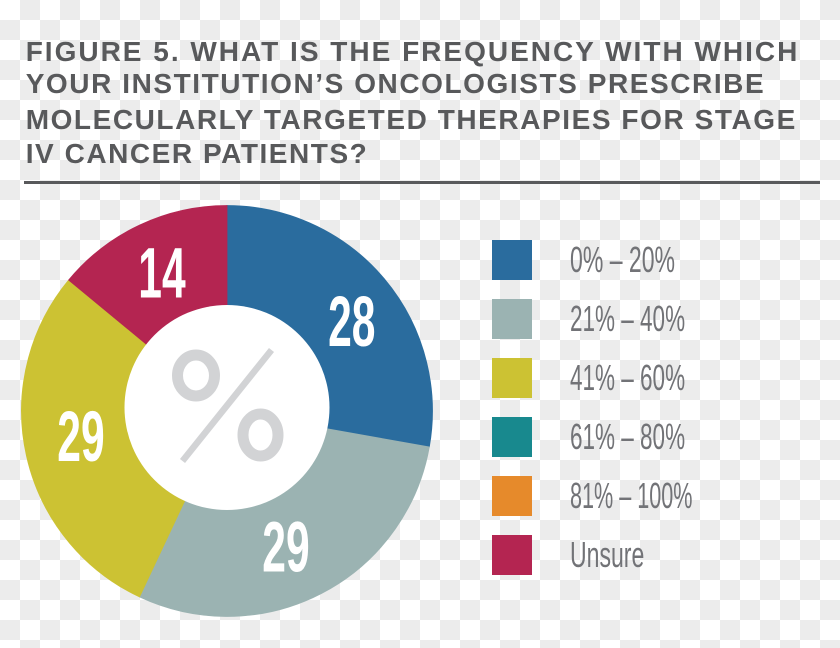 This screenshot has width=840, height=648. What do you see at coordinates (162, 273) in the screenshot?
I see `svg-text: 14` at bounding box center [162, 273].